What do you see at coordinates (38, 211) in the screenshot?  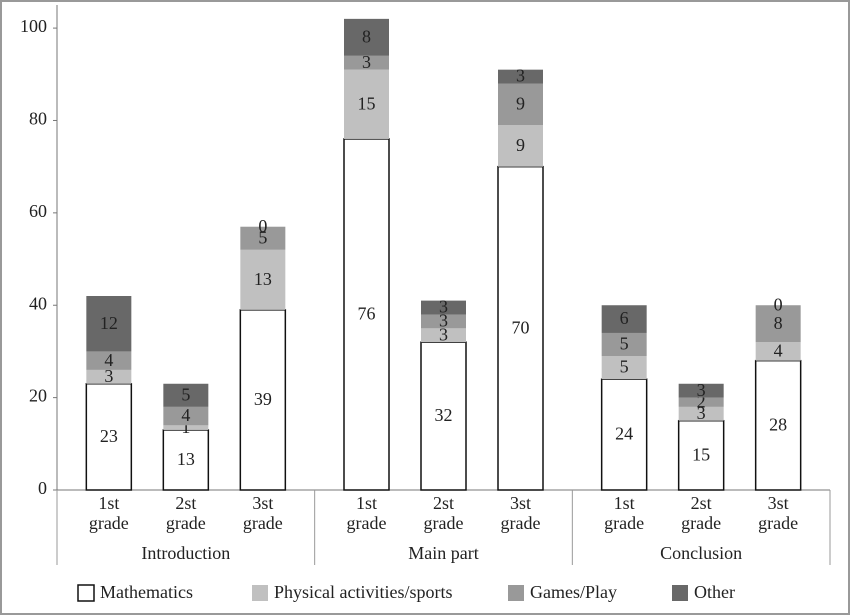 I see `y-tick-label: 60` at bounding box center [38, 211].